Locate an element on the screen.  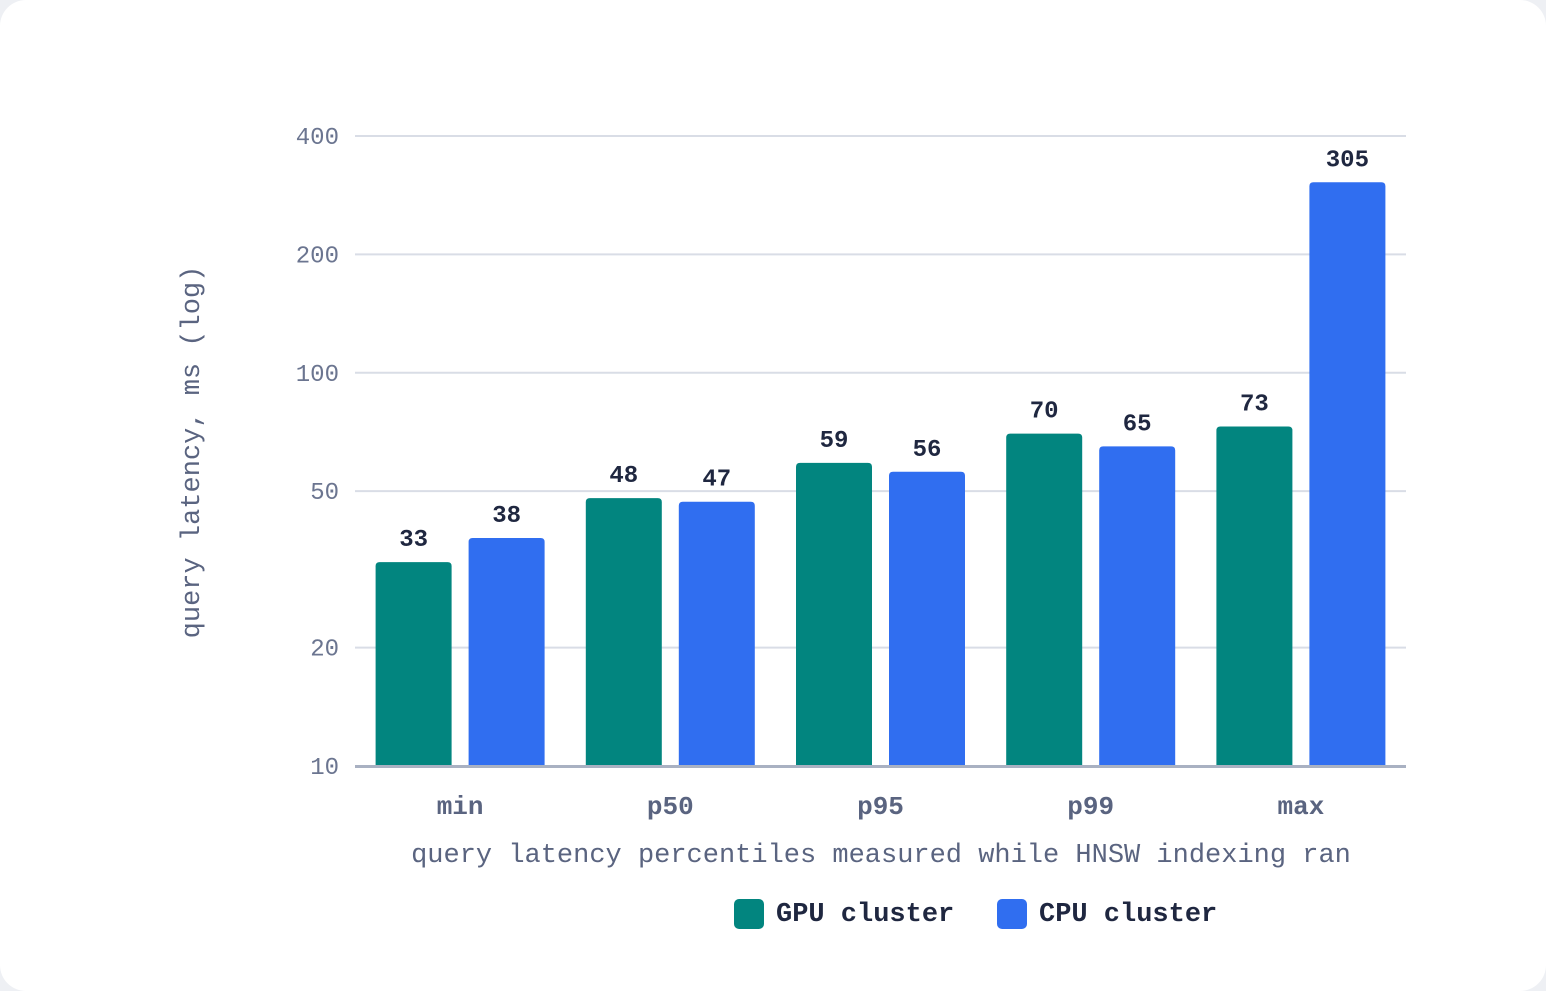
legend-label-gpu-cluster: GPU cluster is located at coordinates (865, 915).